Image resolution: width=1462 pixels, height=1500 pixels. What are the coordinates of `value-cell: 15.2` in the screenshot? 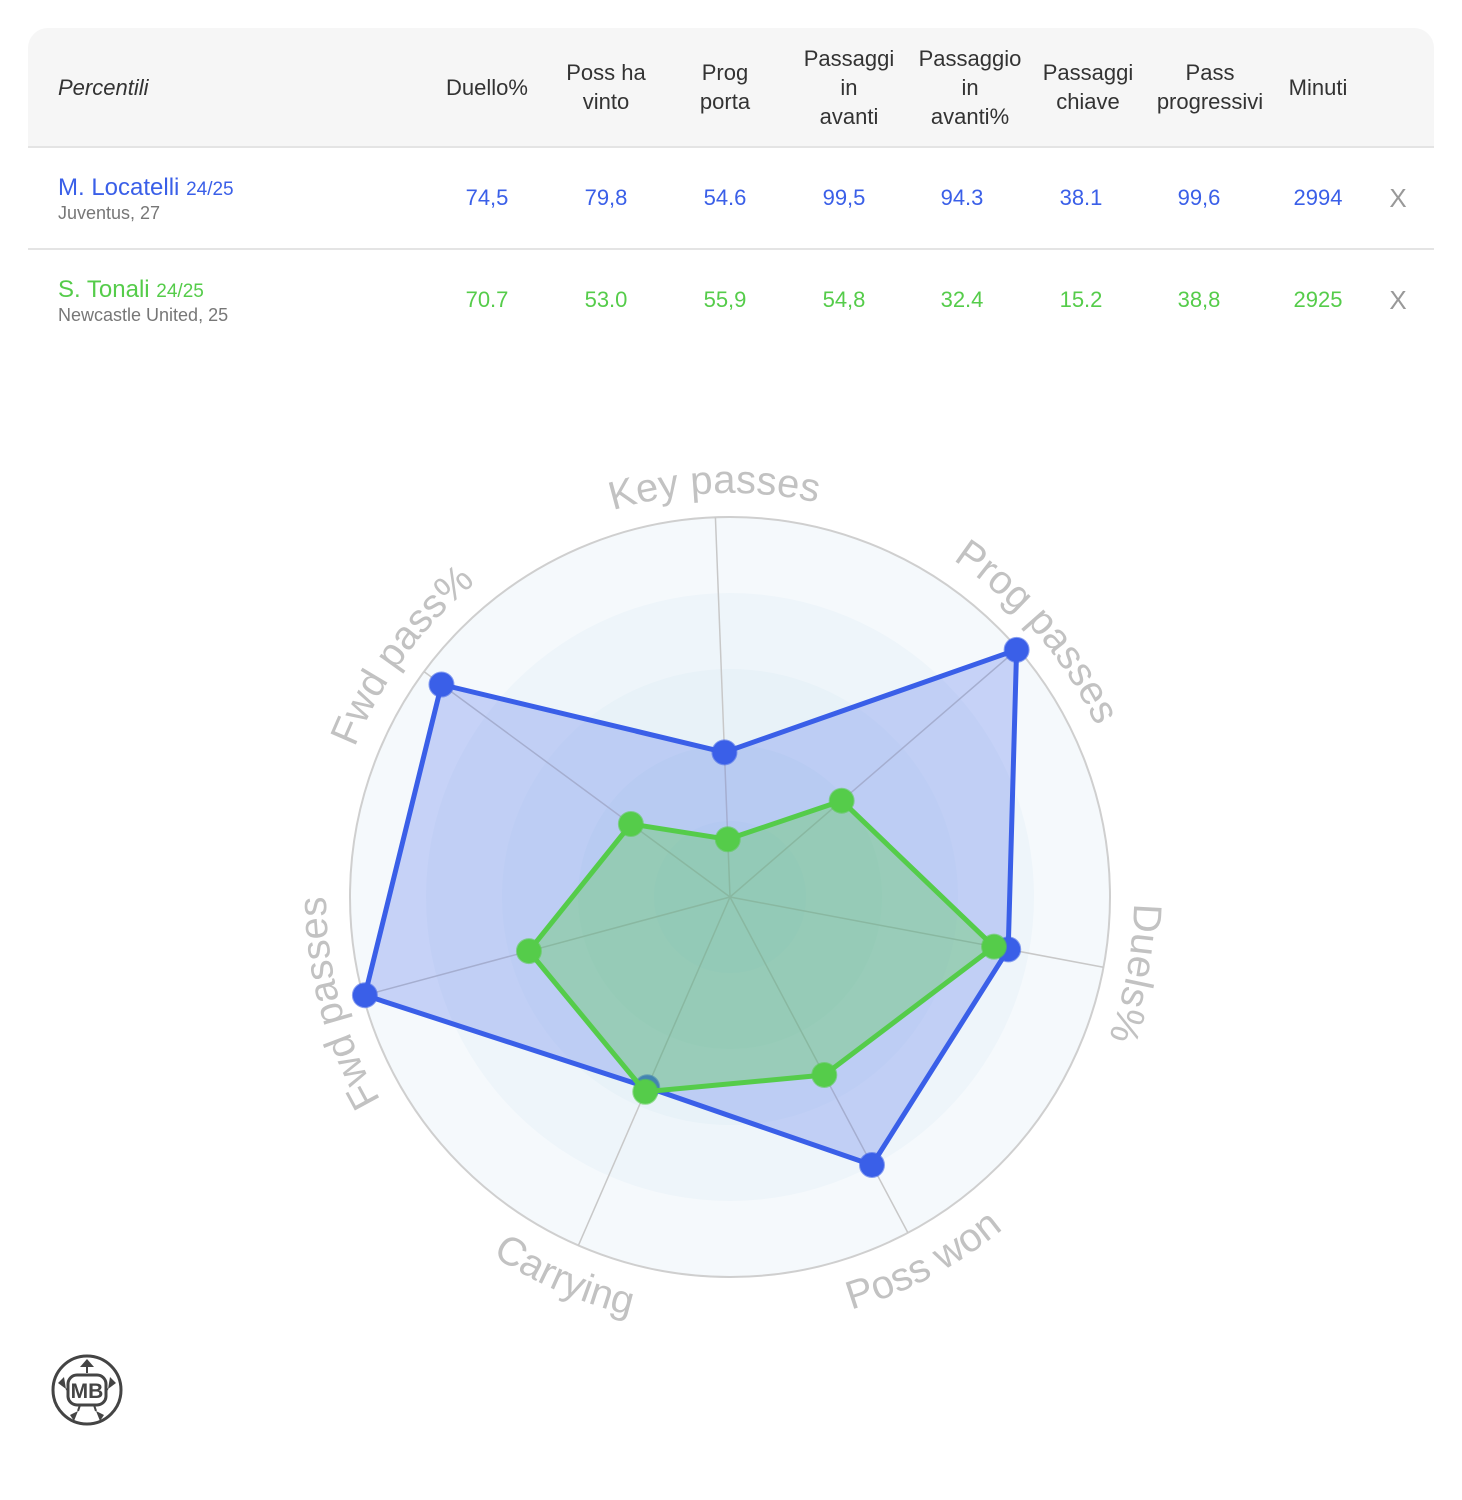 It's located at (1081, 299).